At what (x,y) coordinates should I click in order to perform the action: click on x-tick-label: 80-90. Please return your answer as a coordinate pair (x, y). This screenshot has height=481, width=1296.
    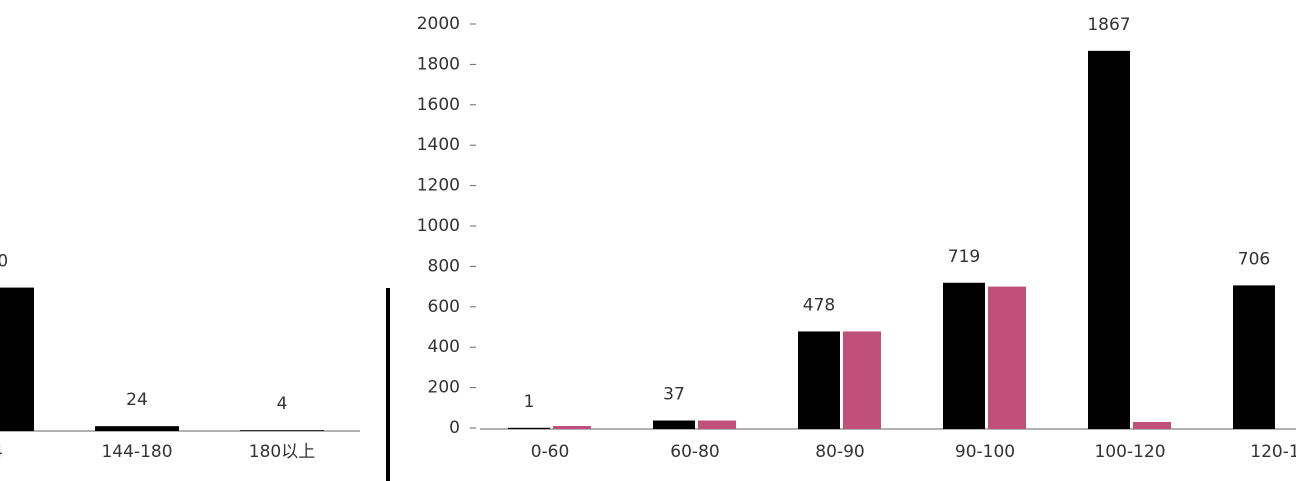
    Looking at the image, I should click on (839, 452).